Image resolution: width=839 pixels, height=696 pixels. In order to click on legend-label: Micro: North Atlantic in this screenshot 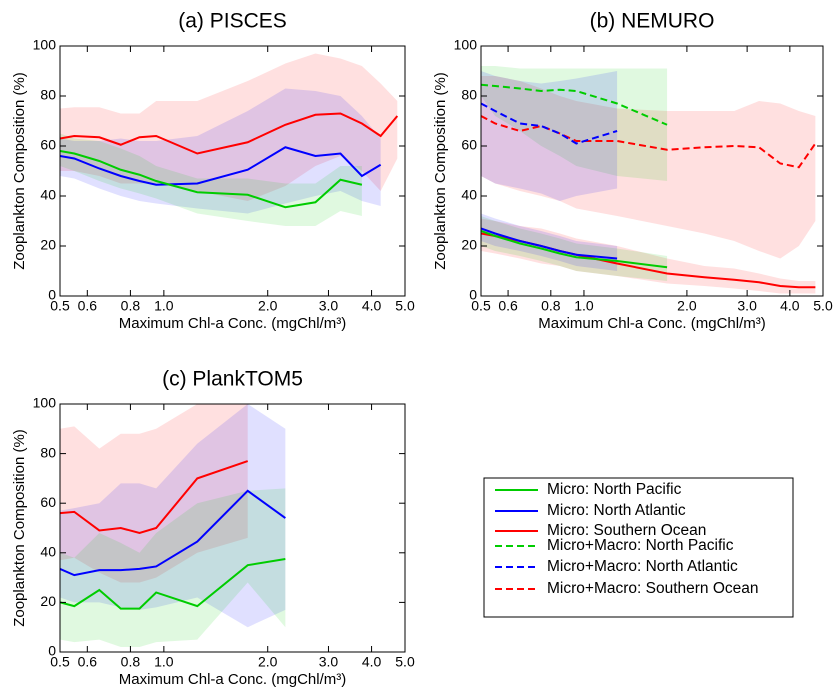, I will do `click(616, 510)`.